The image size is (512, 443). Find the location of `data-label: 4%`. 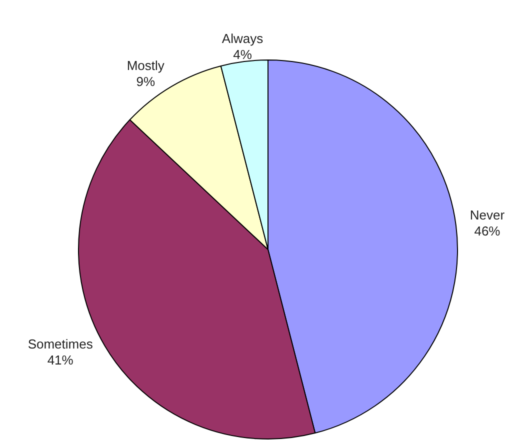

data-label: 4% is located at coordinates (242, 54).